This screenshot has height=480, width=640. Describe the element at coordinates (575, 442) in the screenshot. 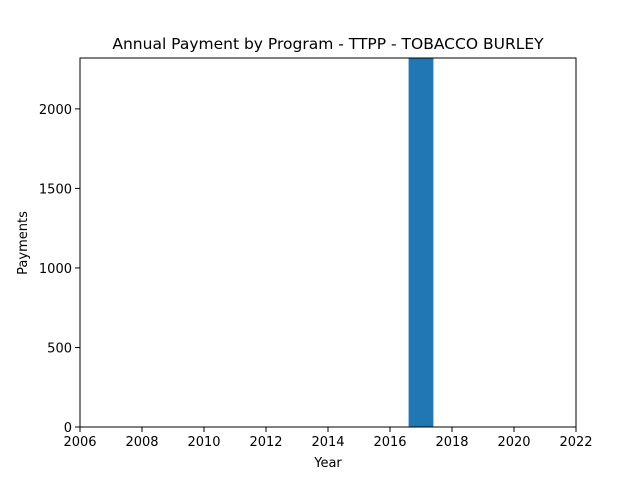

I see `x-tick-label: 2022` at that location.